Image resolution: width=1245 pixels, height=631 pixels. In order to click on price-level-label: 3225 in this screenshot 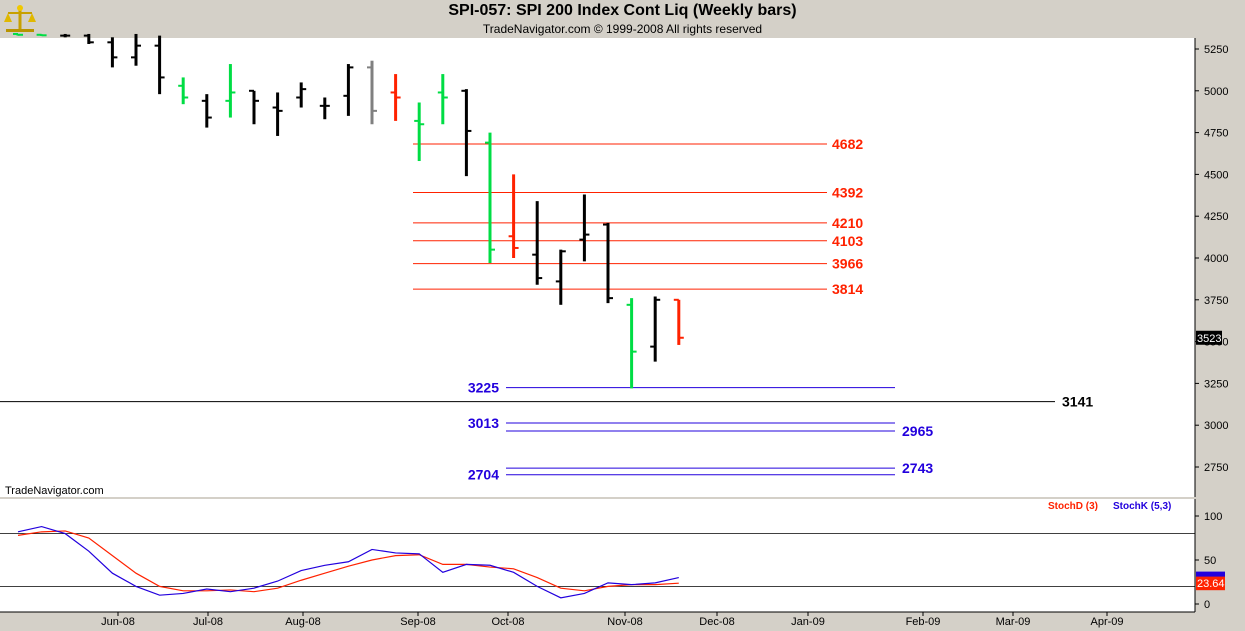, I will do `click(483, 388)`.